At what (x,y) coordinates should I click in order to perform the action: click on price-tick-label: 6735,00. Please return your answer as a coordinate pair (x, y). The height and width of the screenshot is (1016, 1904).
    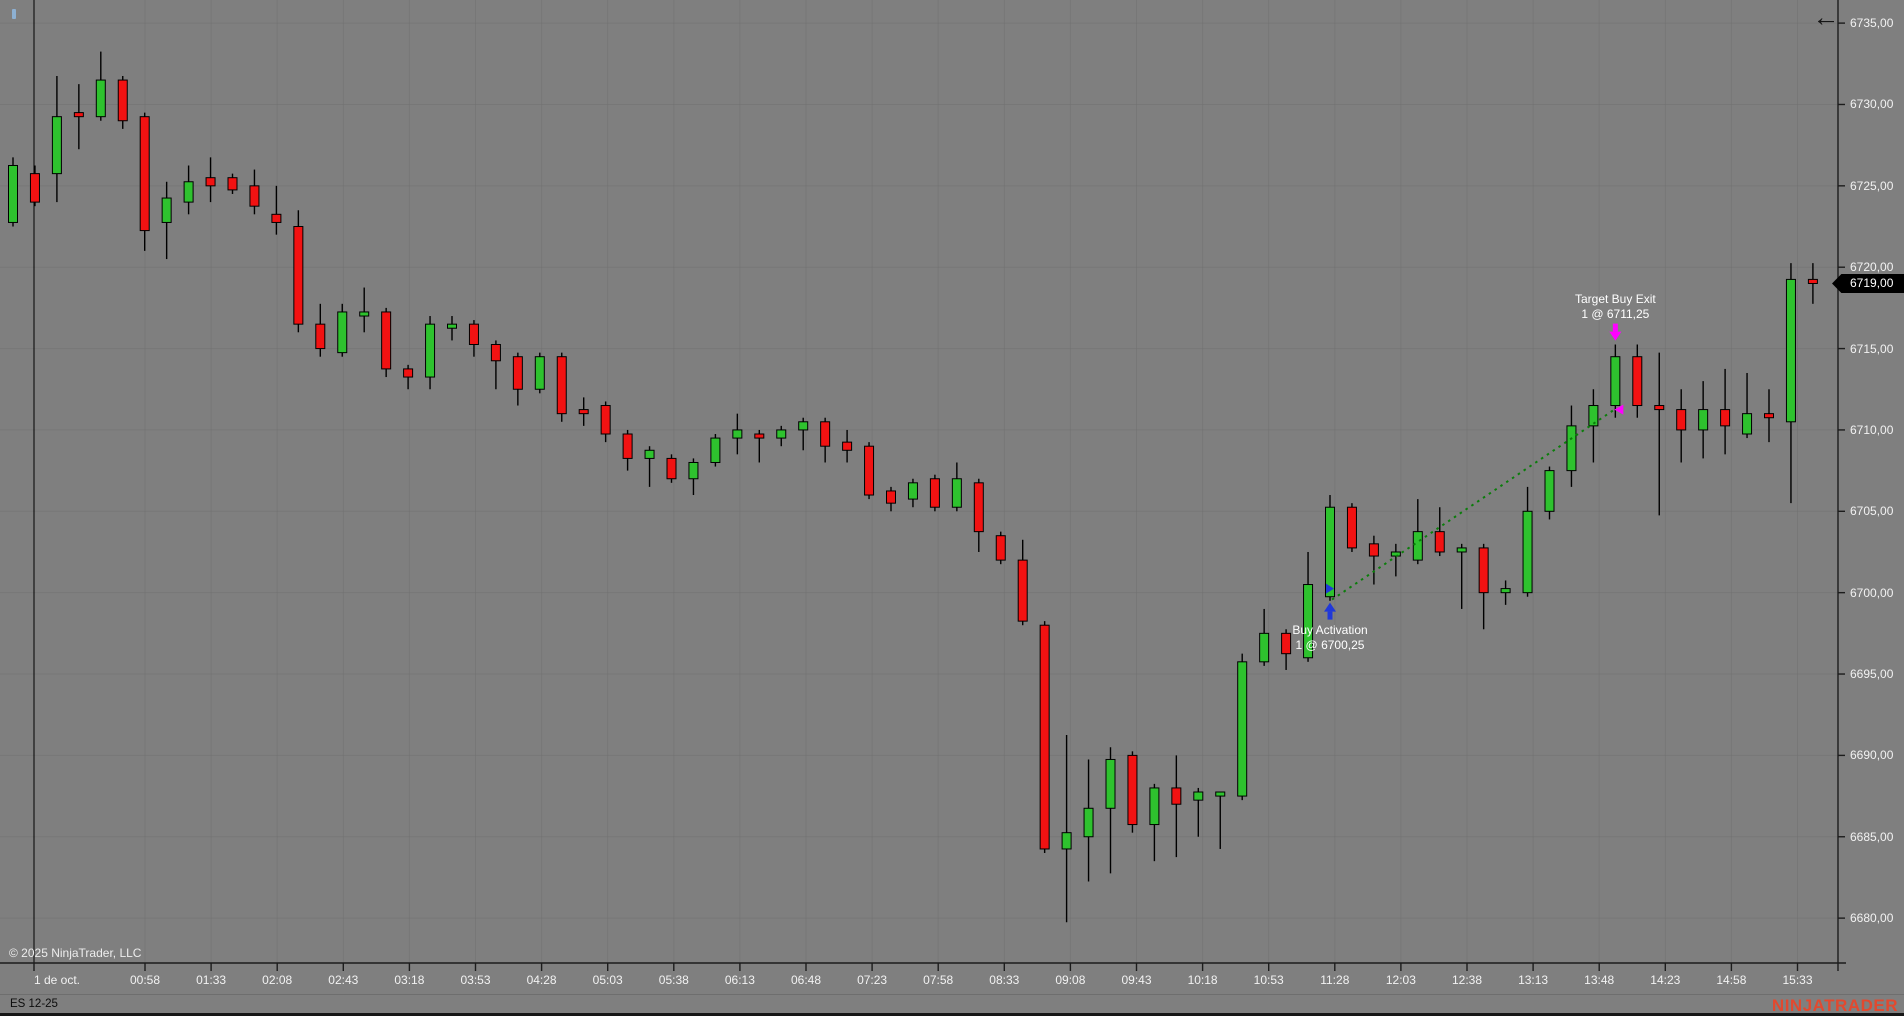
    Looking at the image, I should click on (1872, 23).